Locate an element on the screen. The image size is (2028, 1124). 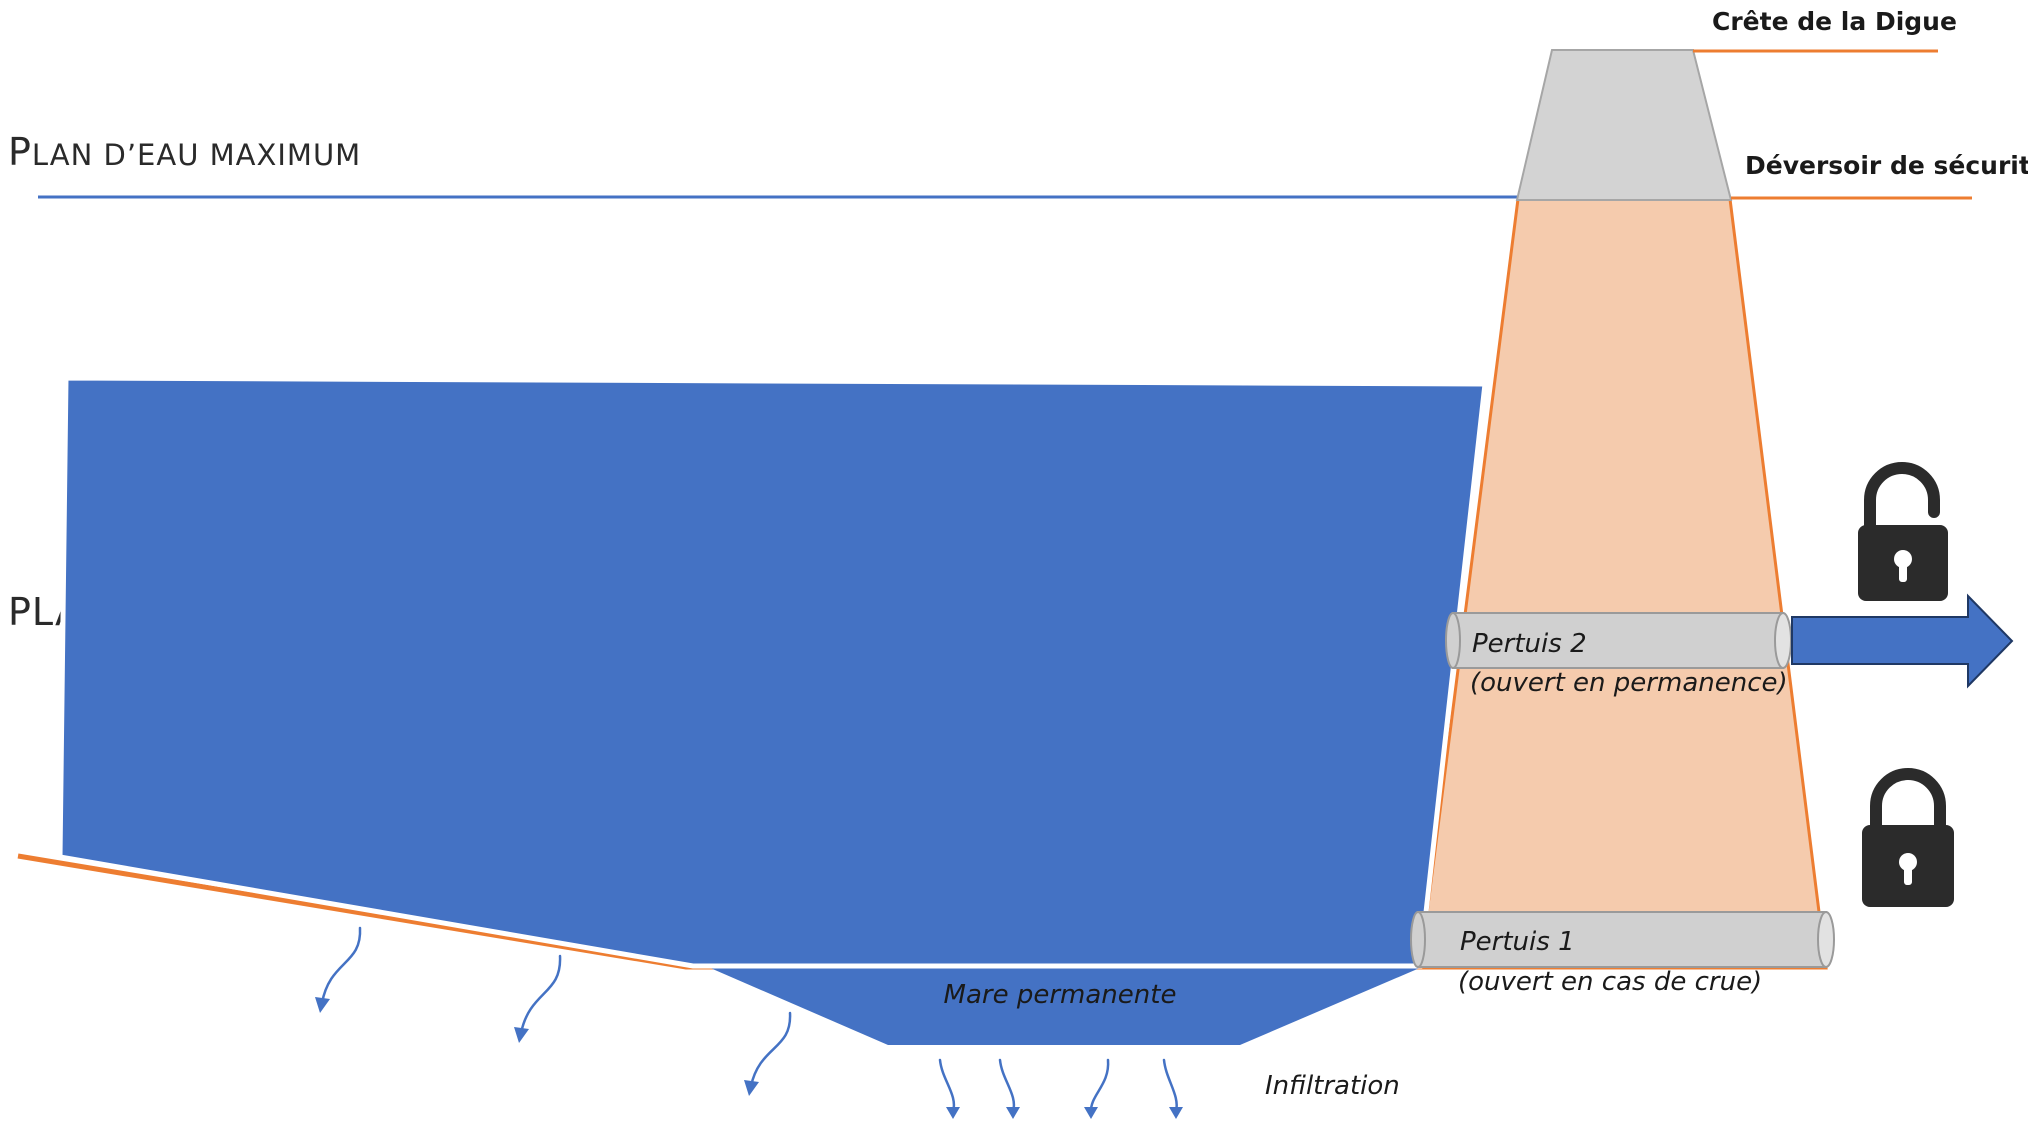
pertuis-1-pipe is located at coordinates (1622, 939).